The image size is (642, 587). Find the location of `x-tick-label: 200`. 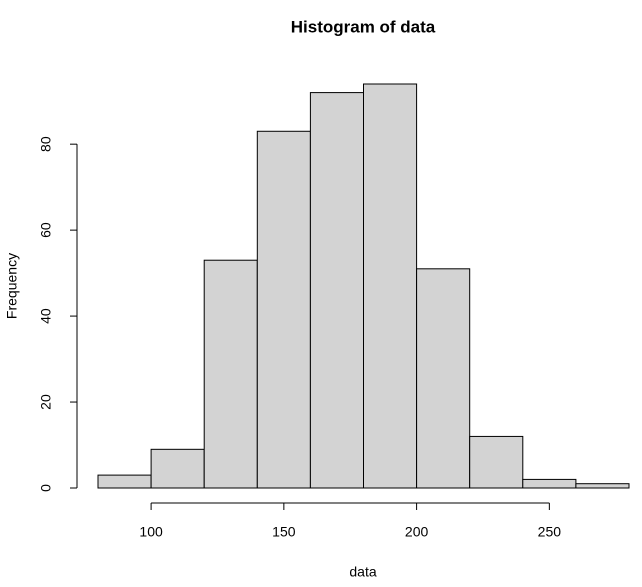

x-tick-label: 200 is located at coordinates (417, 532).